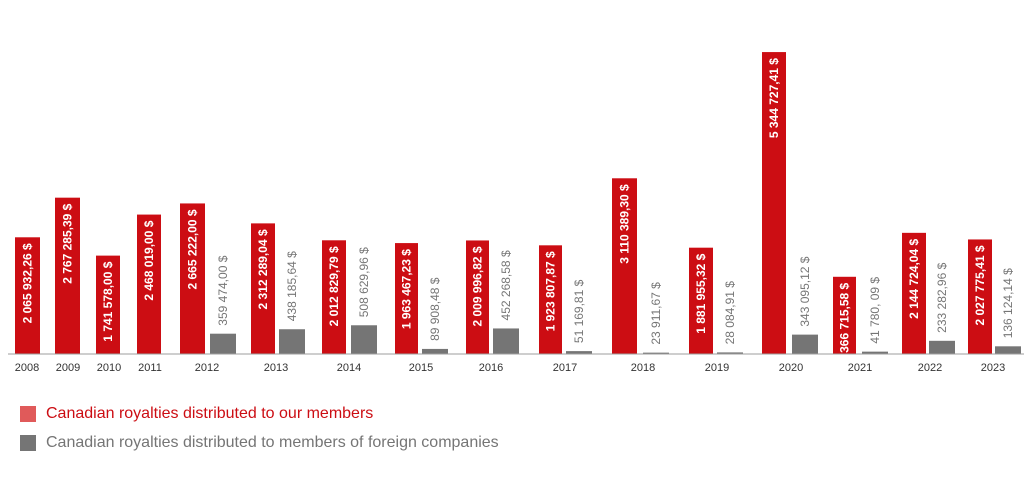 The width and height of the screenshot is (1024, 500). What do you see at coordinates (551, 291) in the screenshot?
I see `value-label-members-2017: 1 923 807,87 $` at bounding box center [551, 291].